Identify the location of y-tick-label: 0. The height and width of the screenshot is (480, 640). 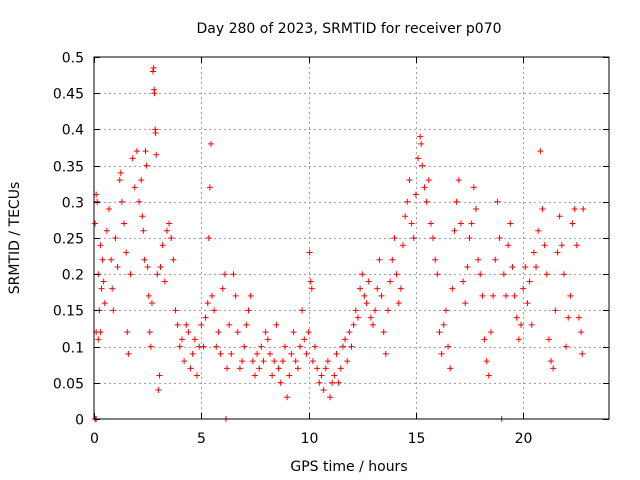
(79, 421).